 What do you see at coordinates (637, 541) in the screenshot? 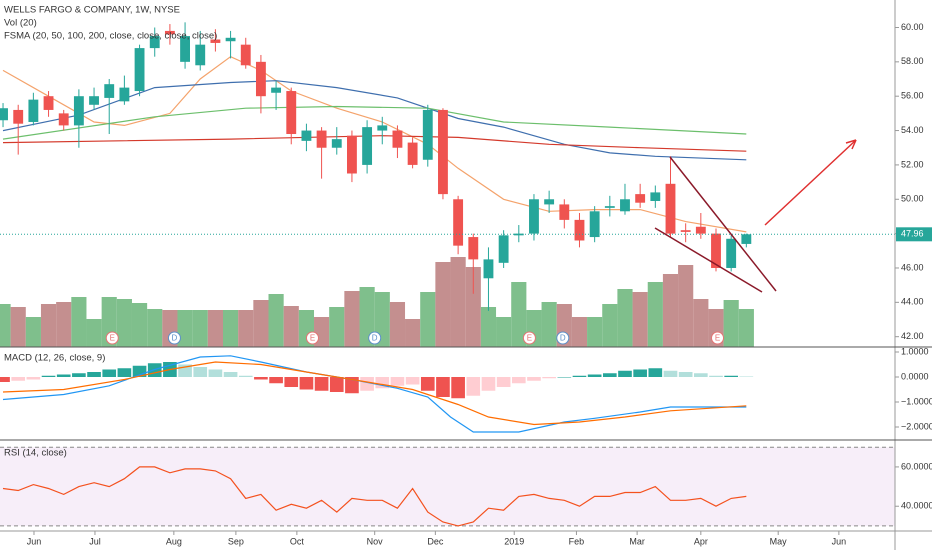
I see `x-tick-label: Mar` at bounding box center [637, 541].